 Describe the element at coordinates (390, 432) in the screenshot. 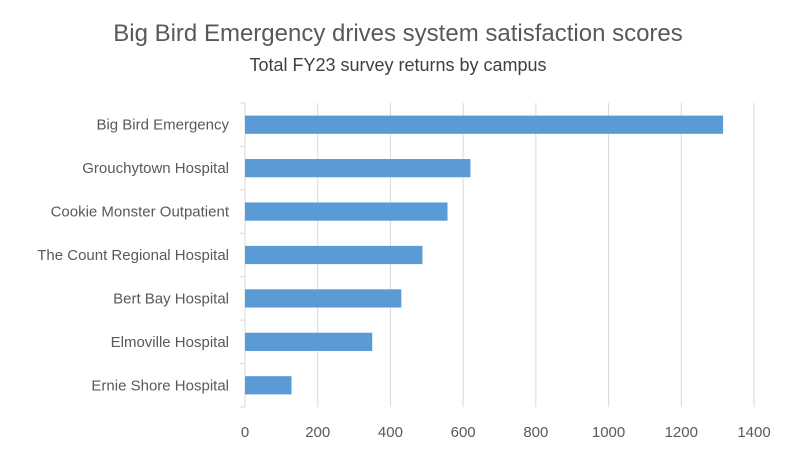

I see `x-tick-label: 400` at that location.